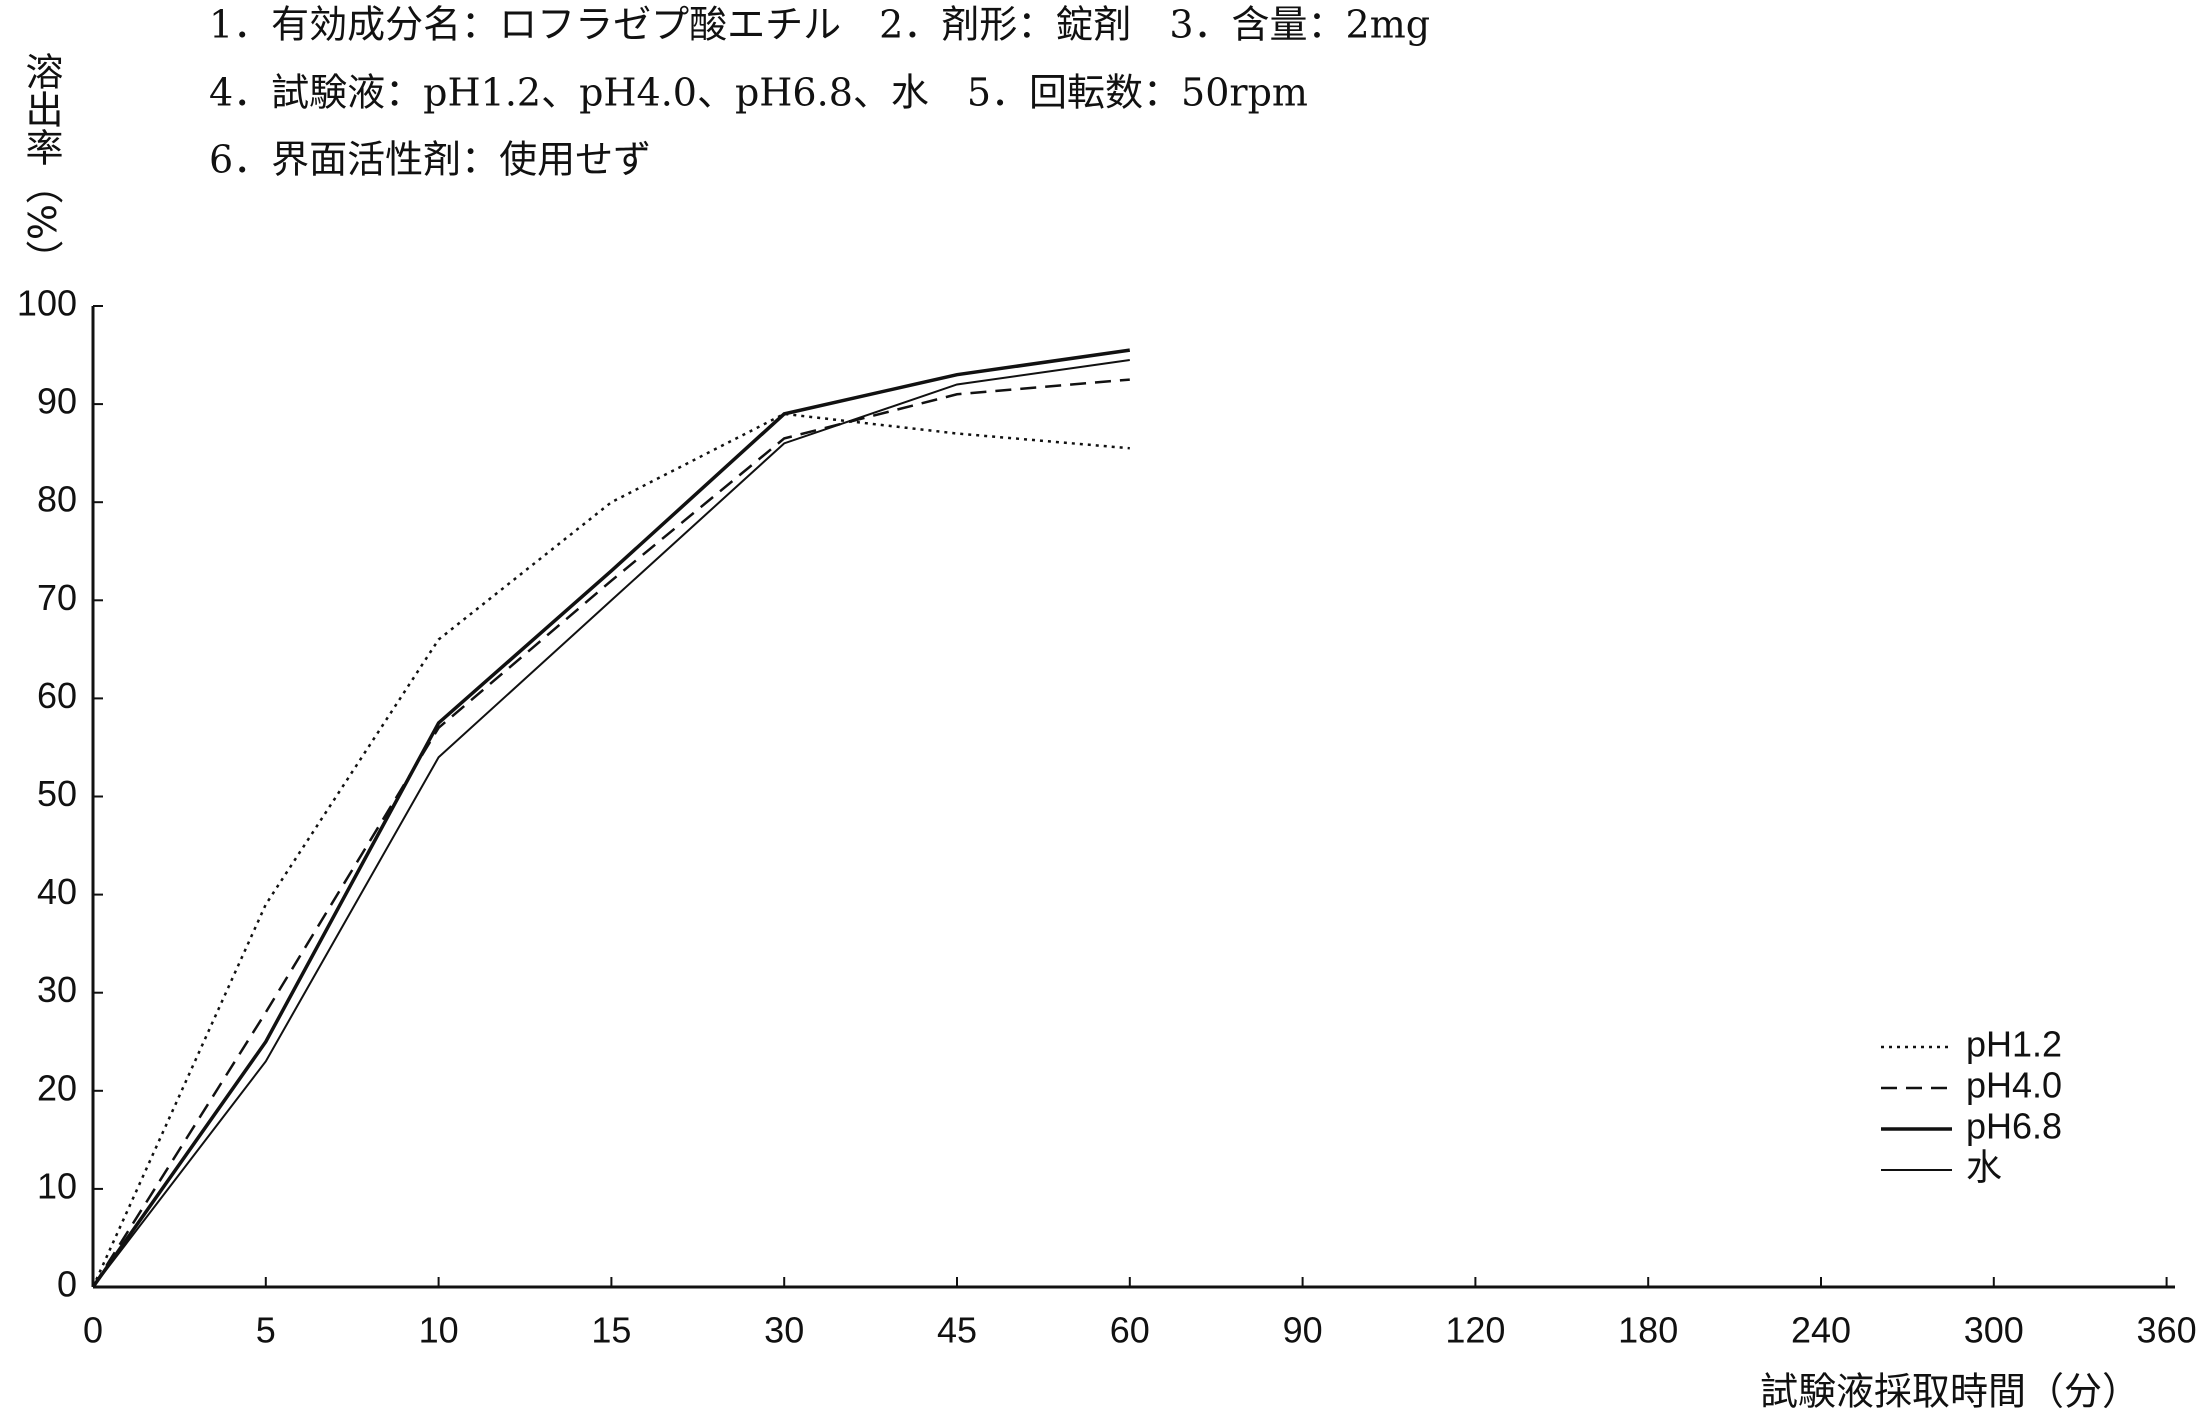  I want to click on y-tick-label: 20, so click(57, 1087).